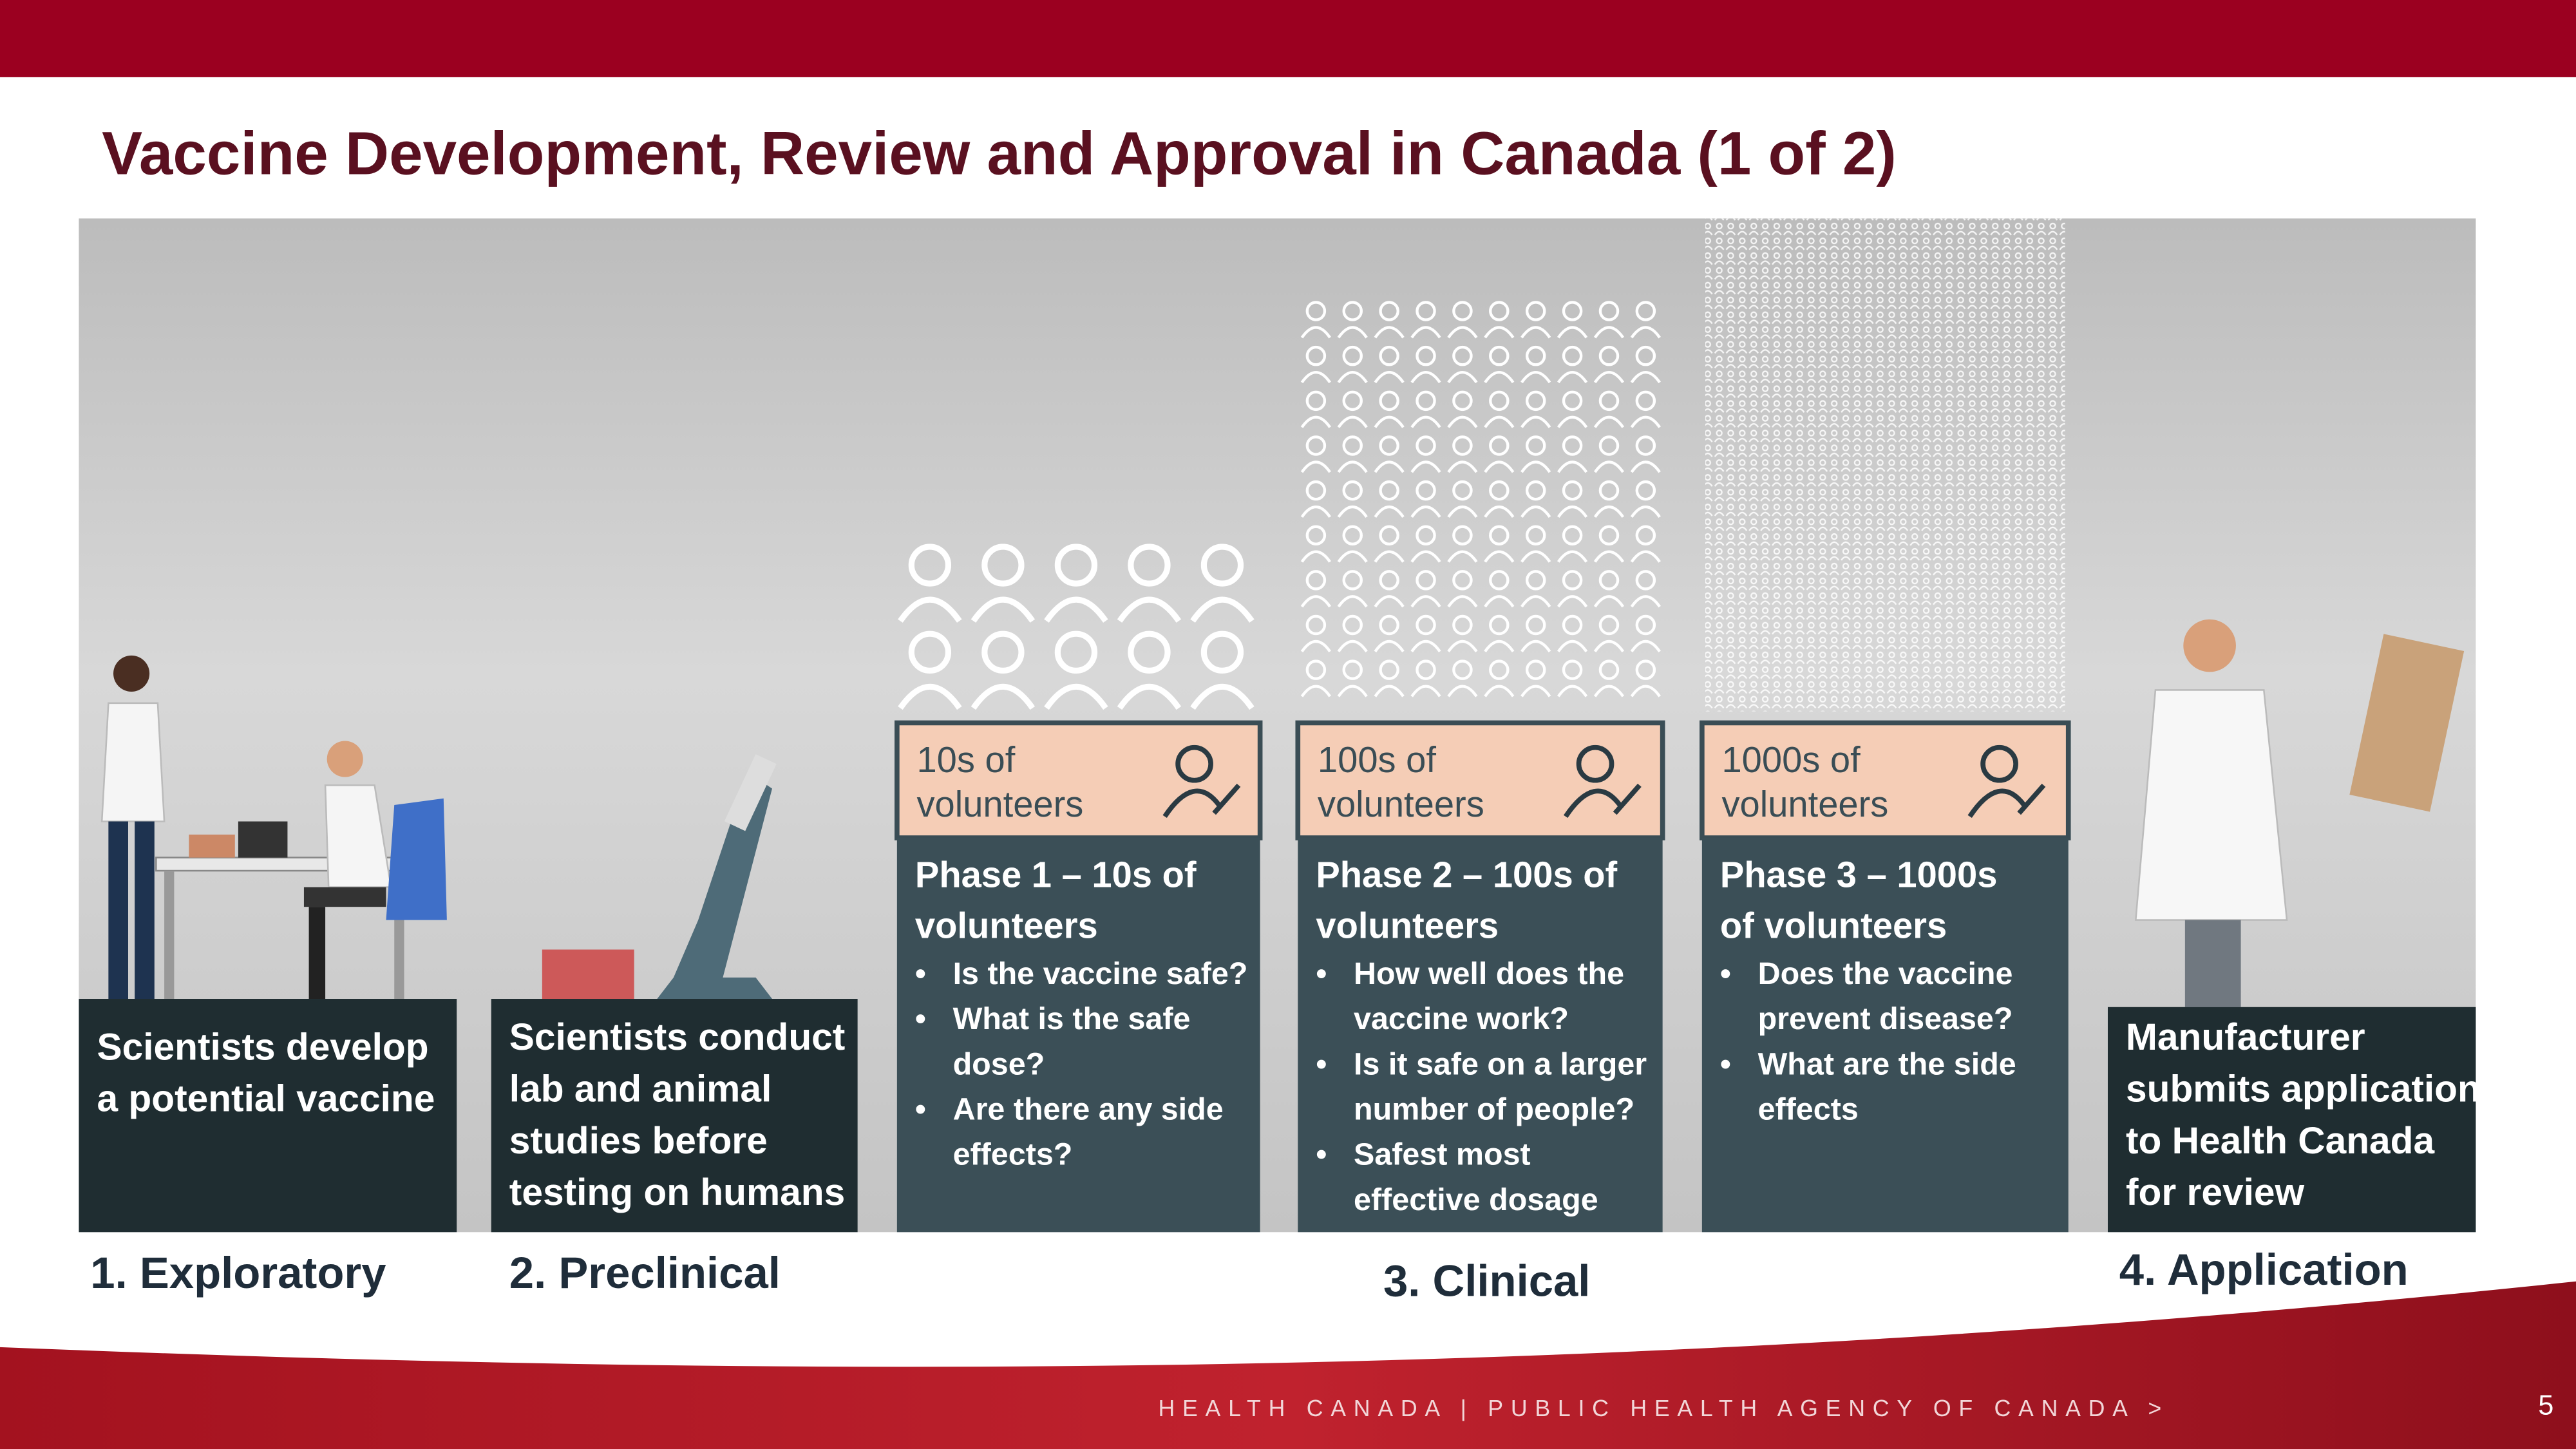 The image size is (2576, 1449). What do you see at coordinates (1834, 925) in the screenshot?
I see `phase-heading: of volunteers` at bounding box center [1834, 925].